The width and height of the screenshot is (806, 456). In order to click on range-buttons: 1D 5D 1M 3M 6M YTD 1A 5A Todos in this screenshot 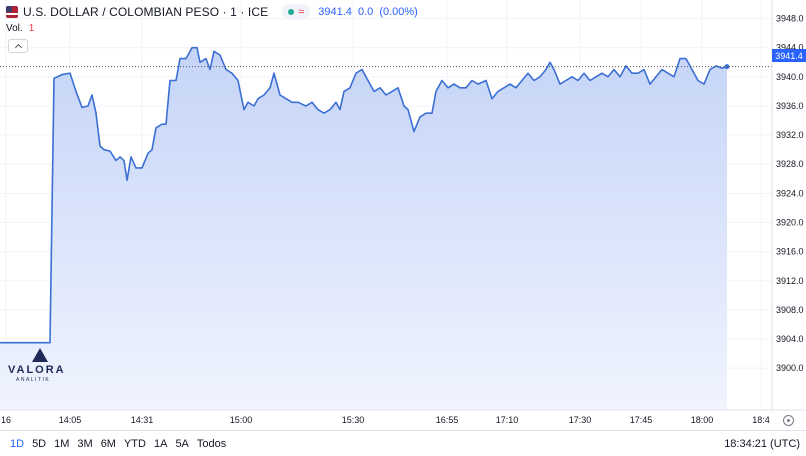, I will do `click(115, 444)`.